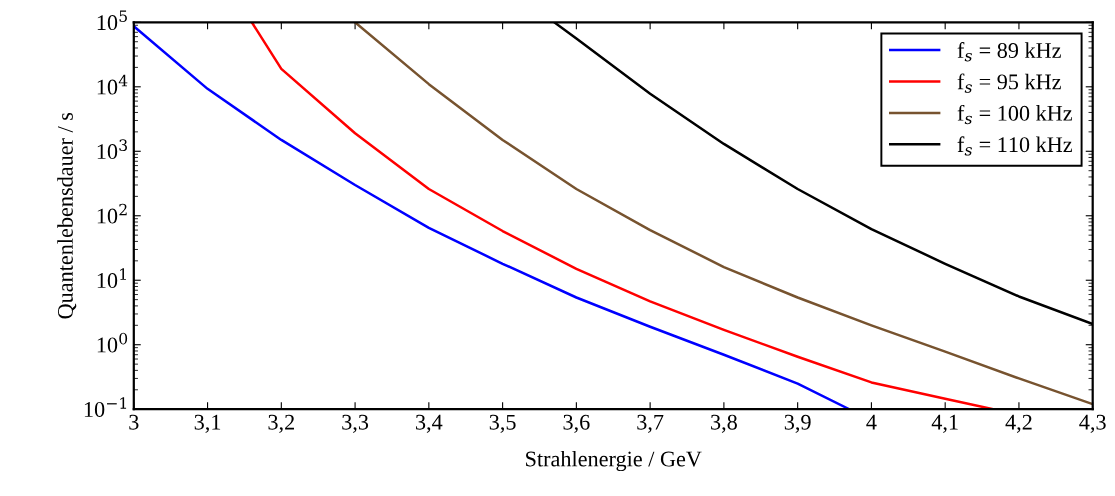 The image size is (1115, 496). Describe the element at coordinates (797, 423) in the screenshot. I see `x-tick-label: 3,9` at that location.